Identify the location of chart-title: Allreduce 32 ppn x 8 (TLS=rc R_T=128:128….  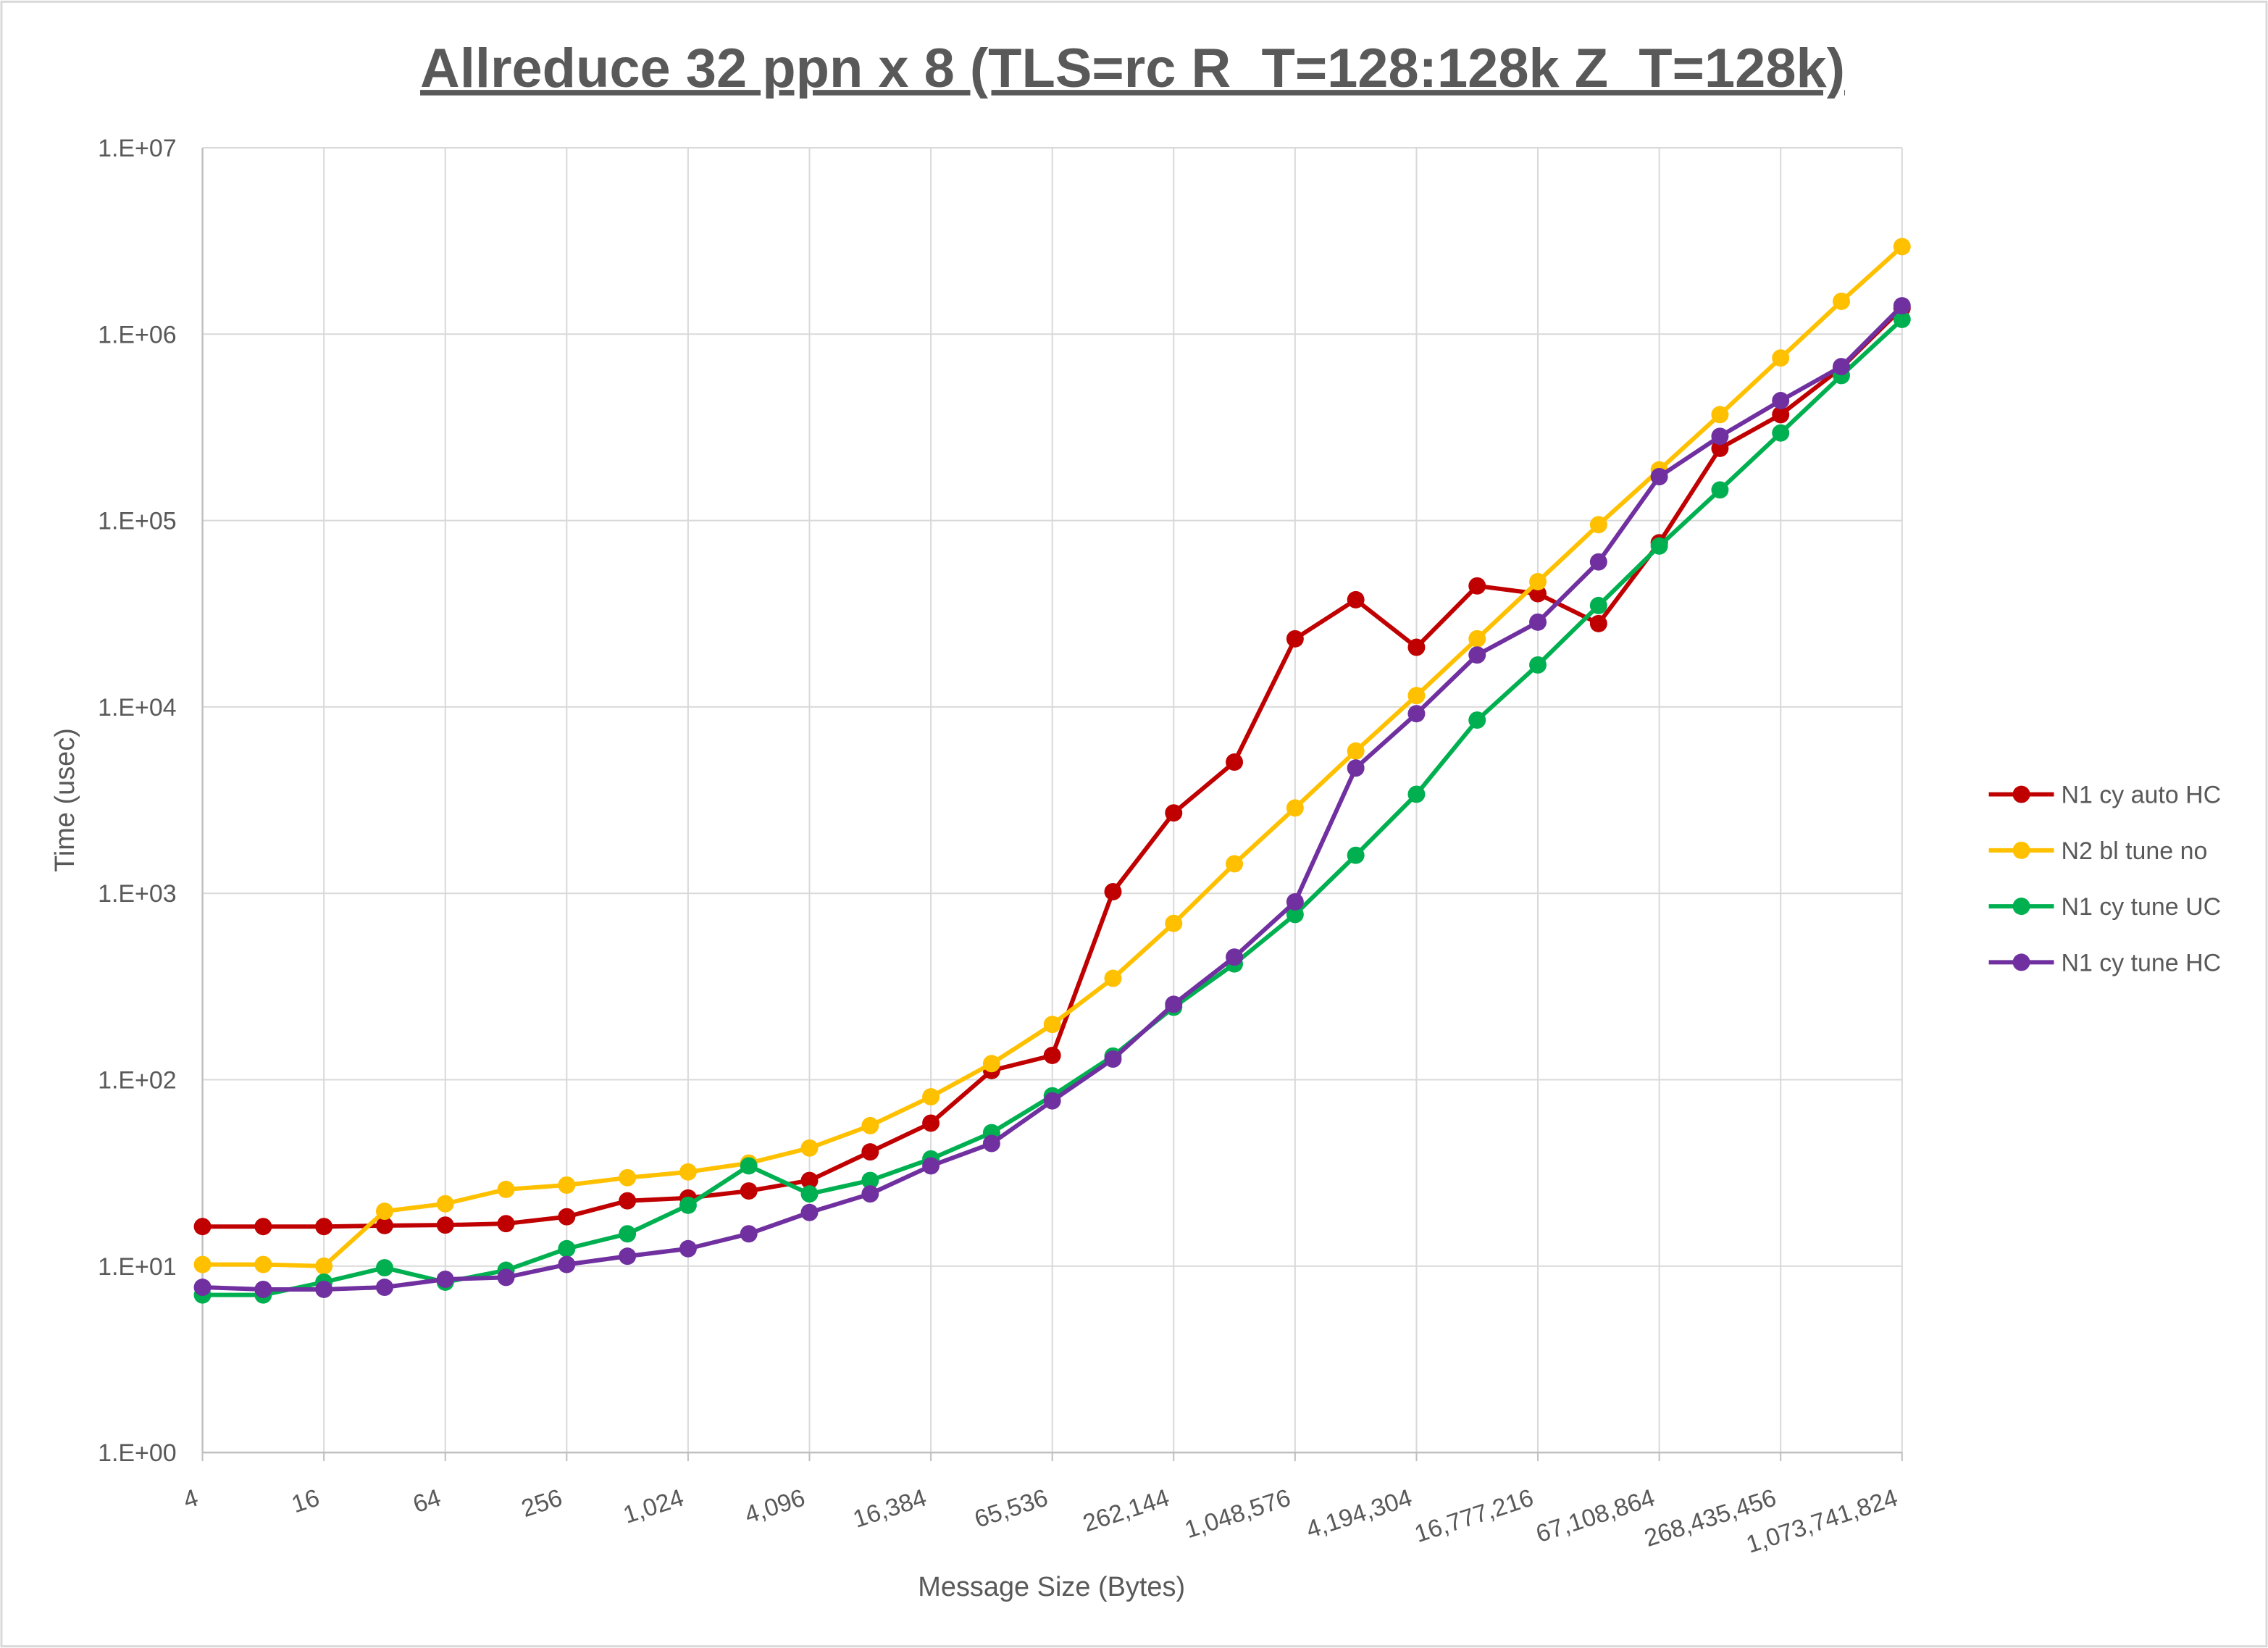
(1133, 68).